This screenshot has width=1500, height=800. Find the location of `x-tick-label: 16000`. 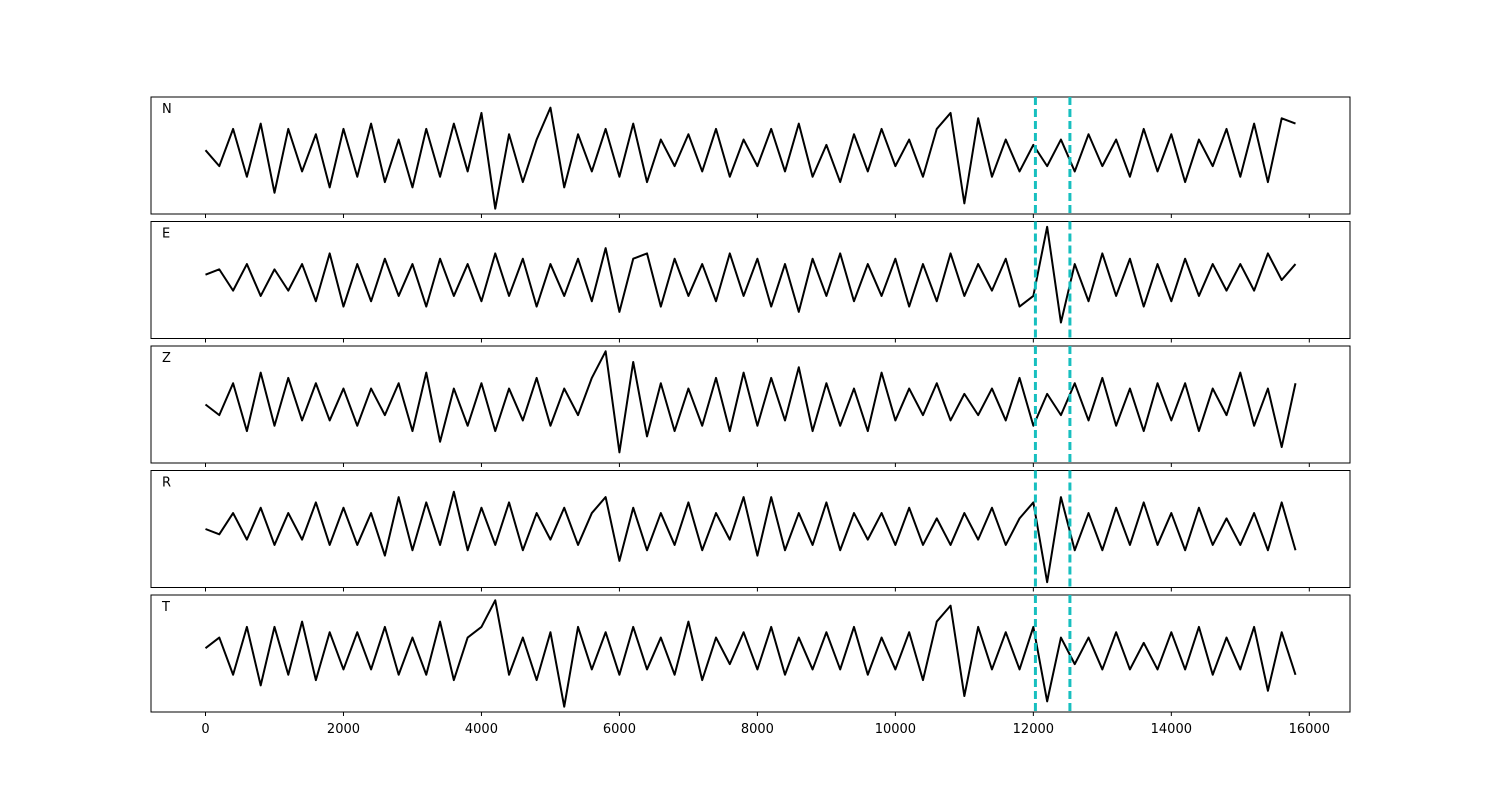

x-tick-label: 16000 is located at coordinates (1309, 729).